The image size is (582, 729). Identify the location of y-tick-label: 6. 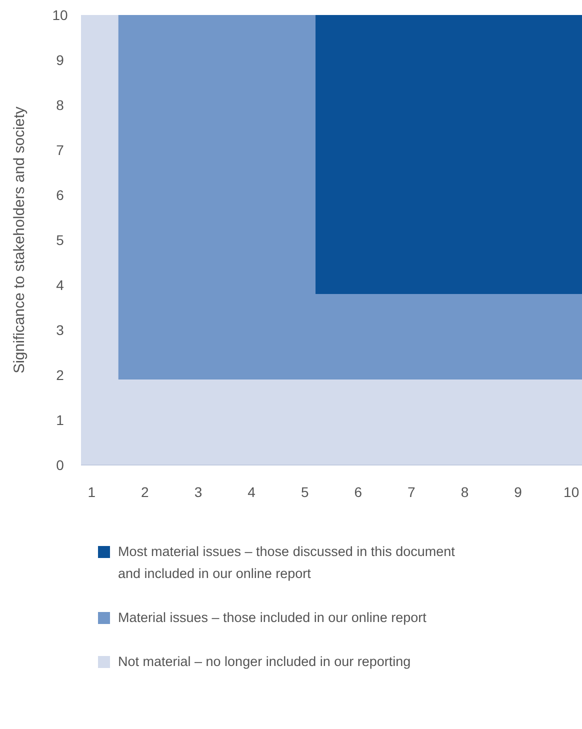
(60, 195).